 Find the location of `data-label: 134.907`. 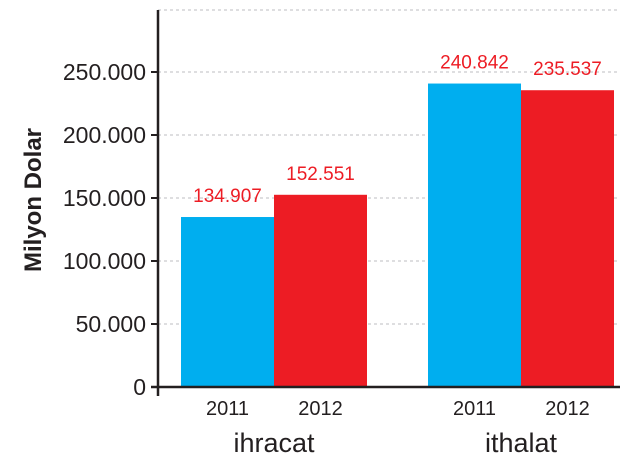

data-label: 134.907 is located at coordinates (227, 196).